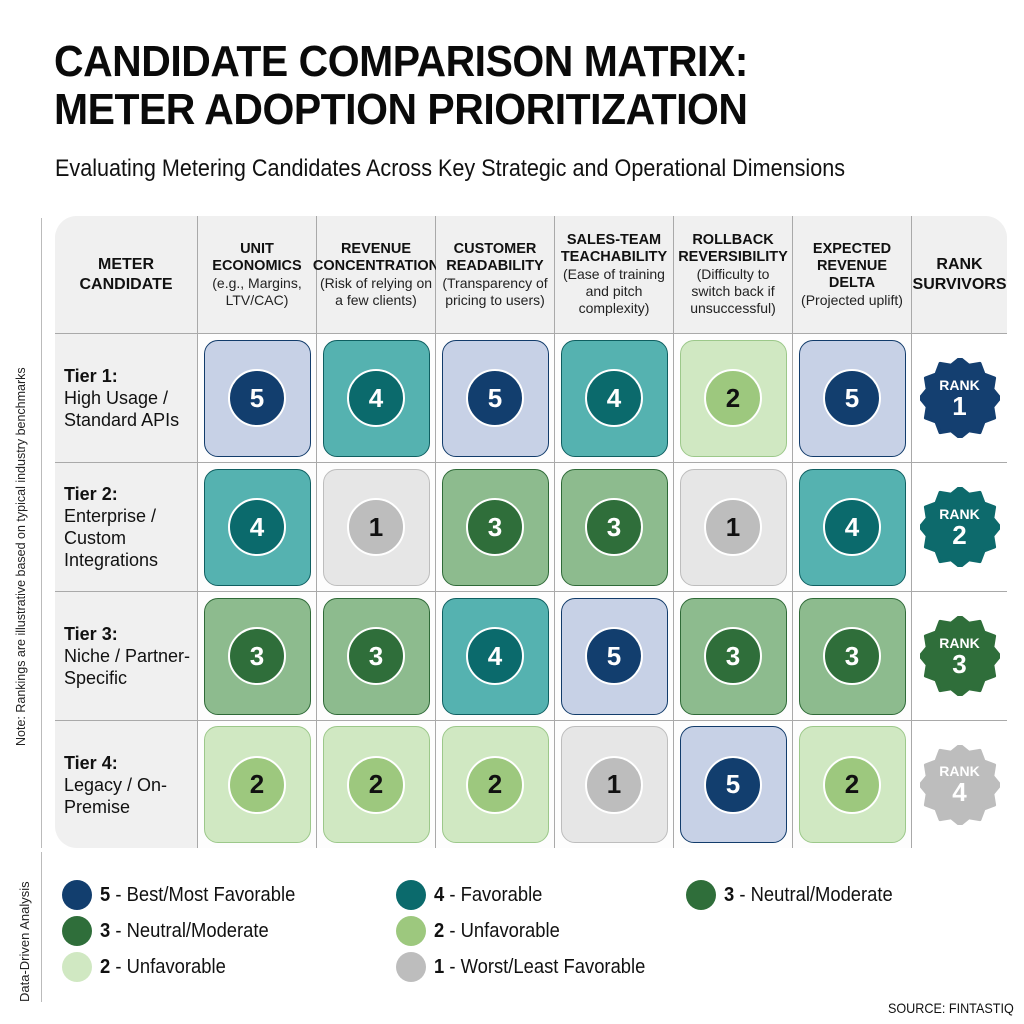  I want to click on column-header-title: RANK SURVIVORS, so click(959, 274).